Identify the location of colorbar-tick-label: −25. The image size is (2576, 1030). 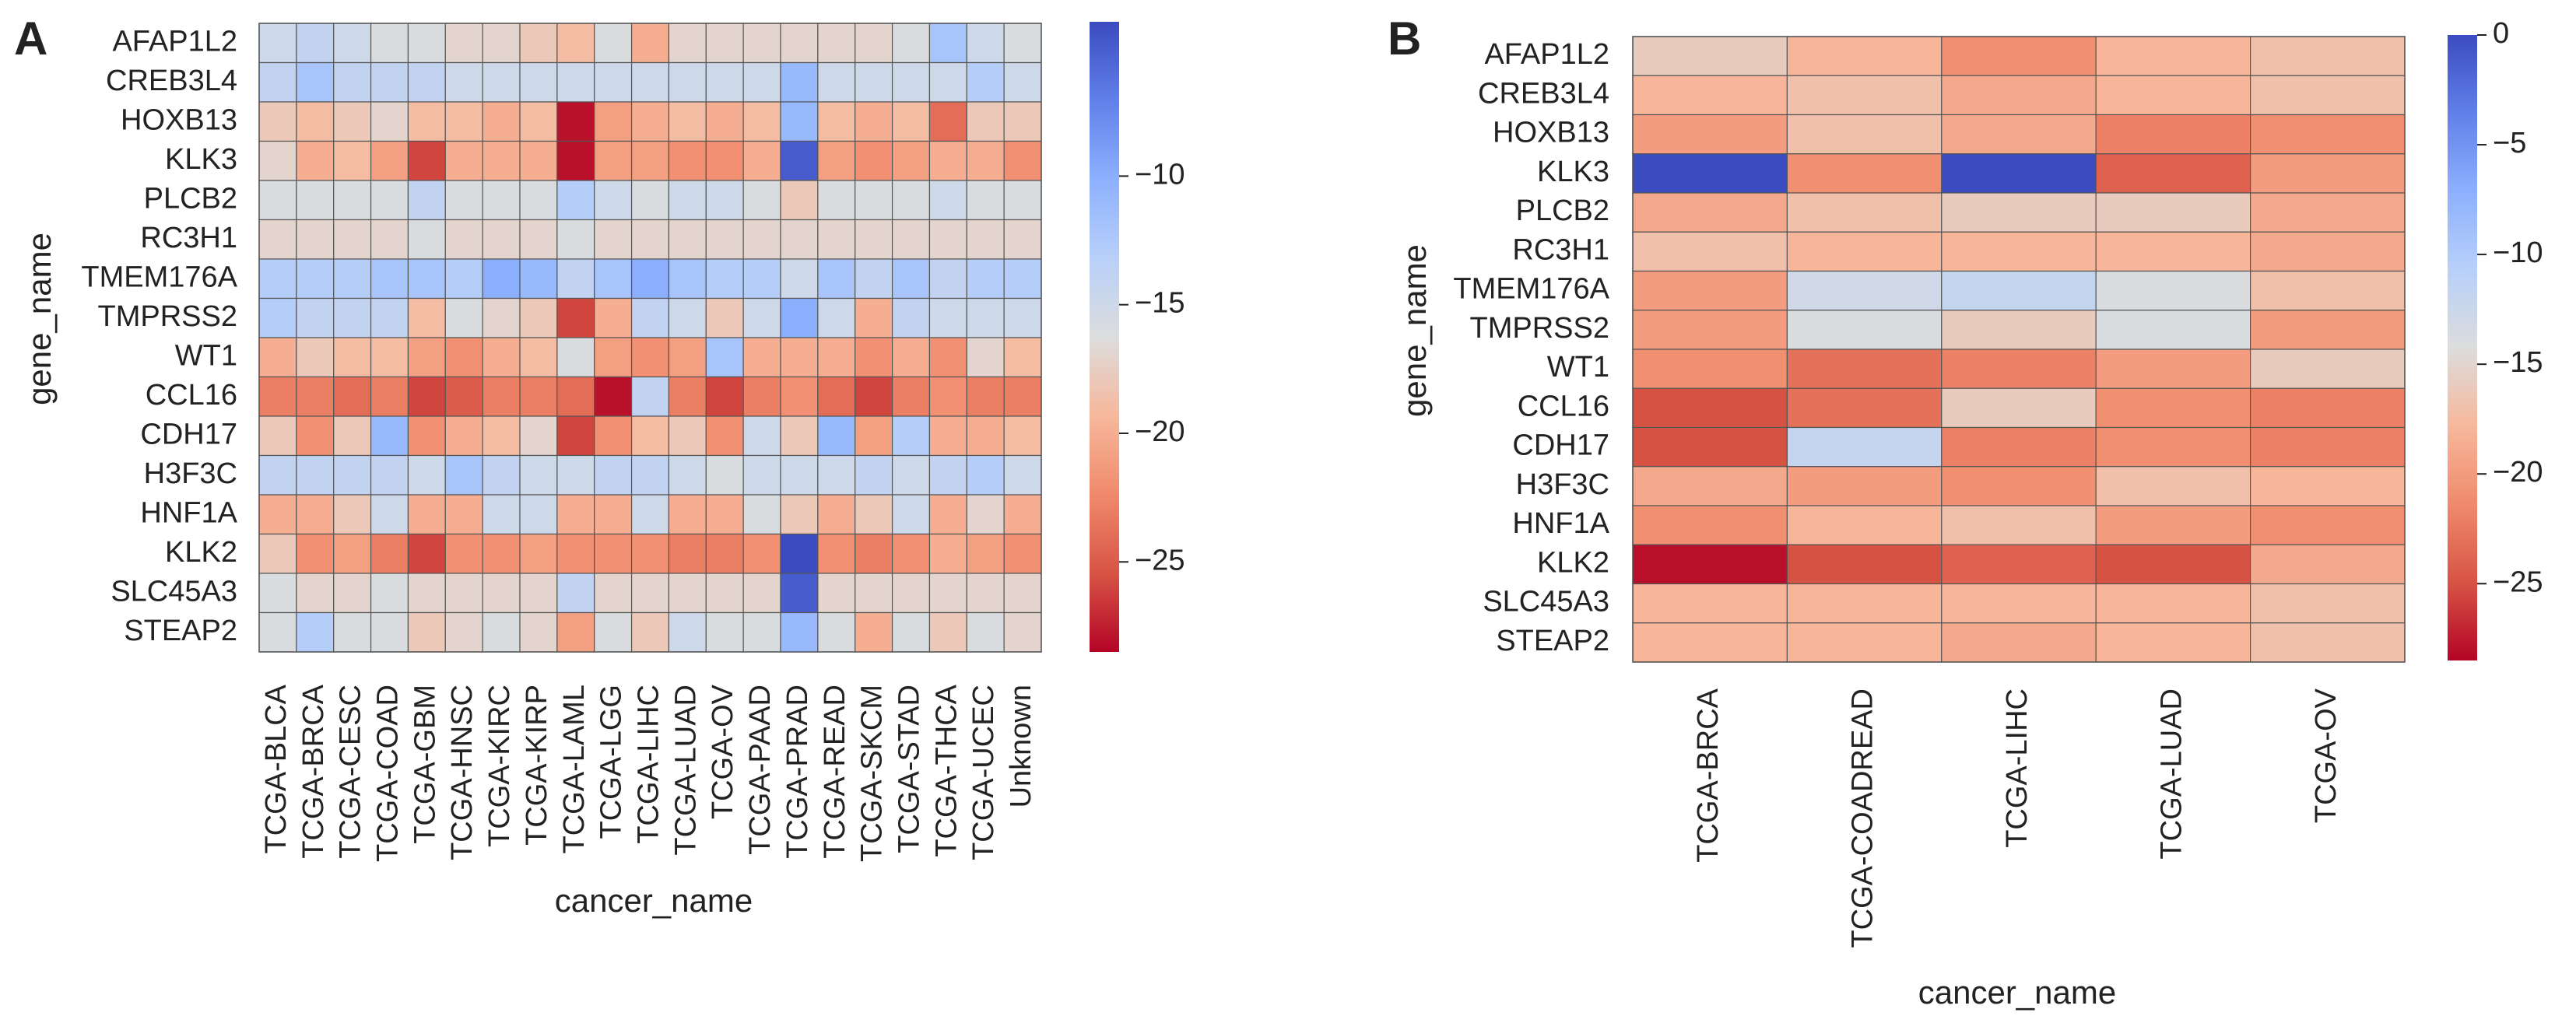
(1160, 560).